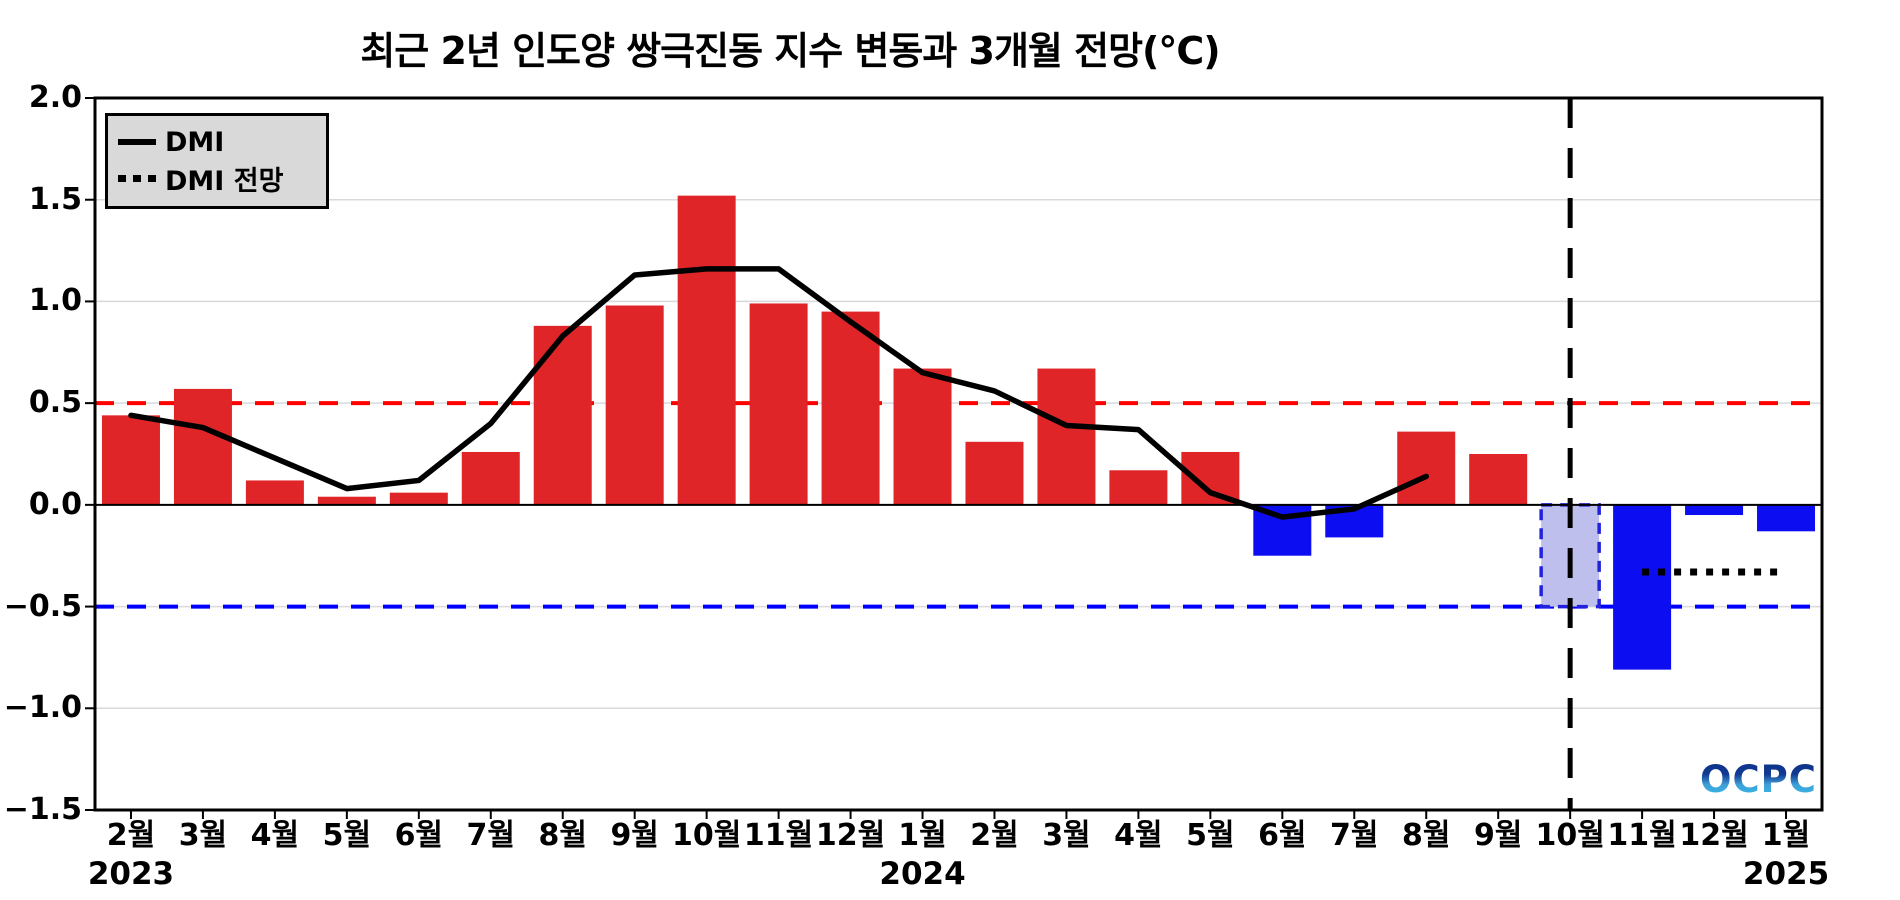 The width and height of the screenshot is (1900, 900). I want to click on y-tick-label: 0.5, so click(55, 403).